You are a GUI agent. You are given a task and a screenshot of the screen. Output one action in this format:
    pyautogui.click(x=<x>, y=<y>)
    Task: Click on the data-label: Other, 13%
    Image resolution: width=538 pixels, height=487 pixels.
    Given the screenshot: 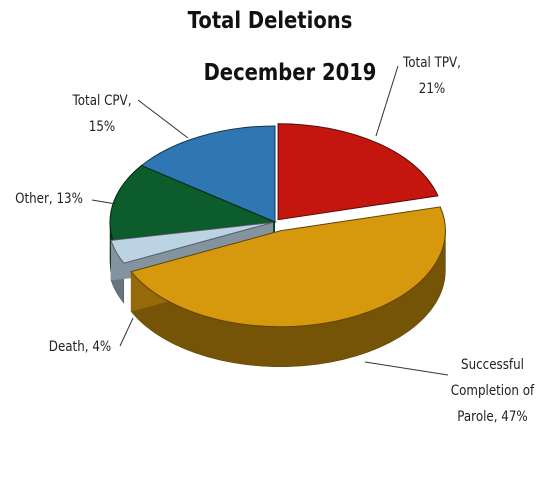 What is the action you would take?
    pyautogui.click(x=48, y=199)
    